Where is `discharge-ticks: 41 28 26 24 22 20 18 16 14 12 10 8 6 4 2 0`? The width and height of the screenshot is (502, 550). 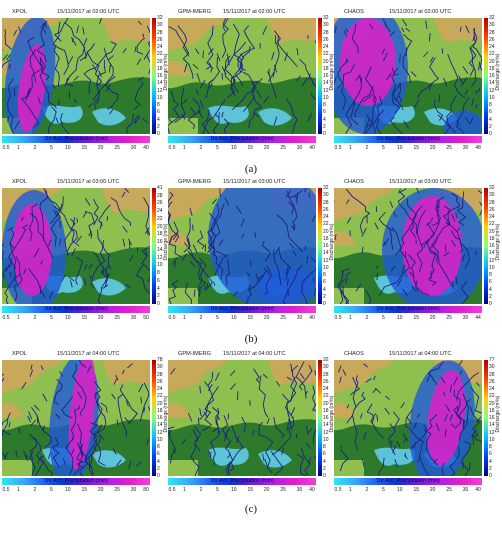
discharge-ticks: 41 28 26 24 22 20 18 16 14 12 10 8 6 4 2 0 is located at coordinates (163, 246).